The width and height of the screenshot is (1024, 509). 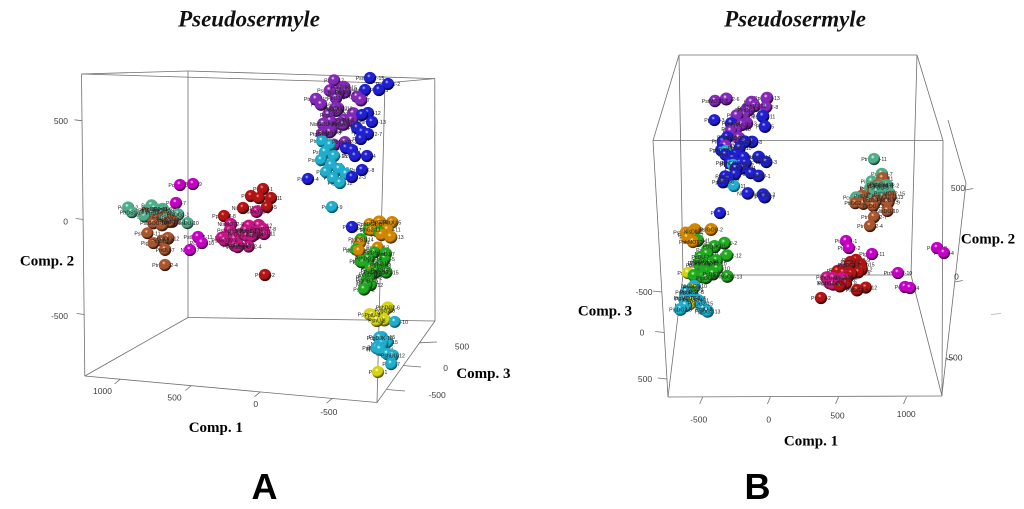 What do you see at coordinates (240, 236) in the screenshot?
I see `svg-text: PcDG1-11` at bounding box center [240, 236].